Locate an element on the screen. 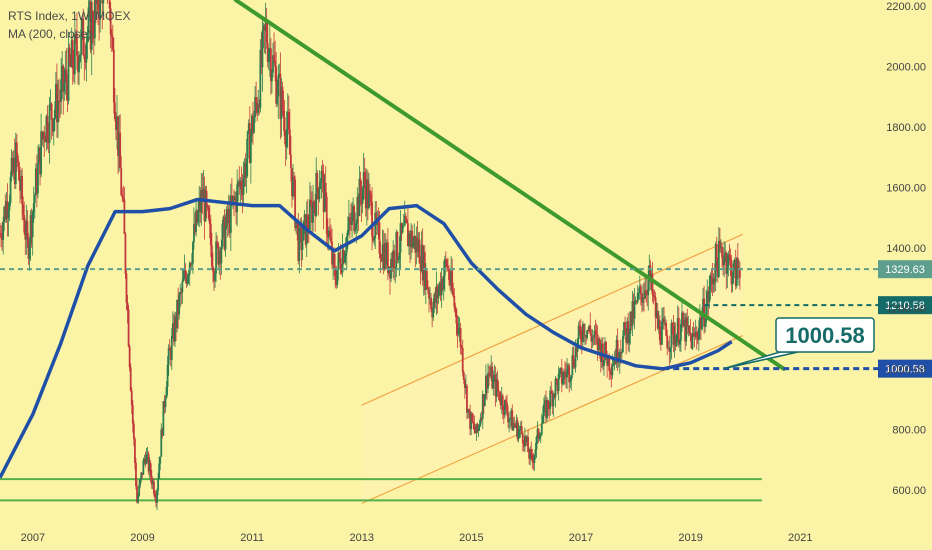 This screenshot has height=550, width=932. price-callout: 1000.58 is located at coordinates (799, 343).